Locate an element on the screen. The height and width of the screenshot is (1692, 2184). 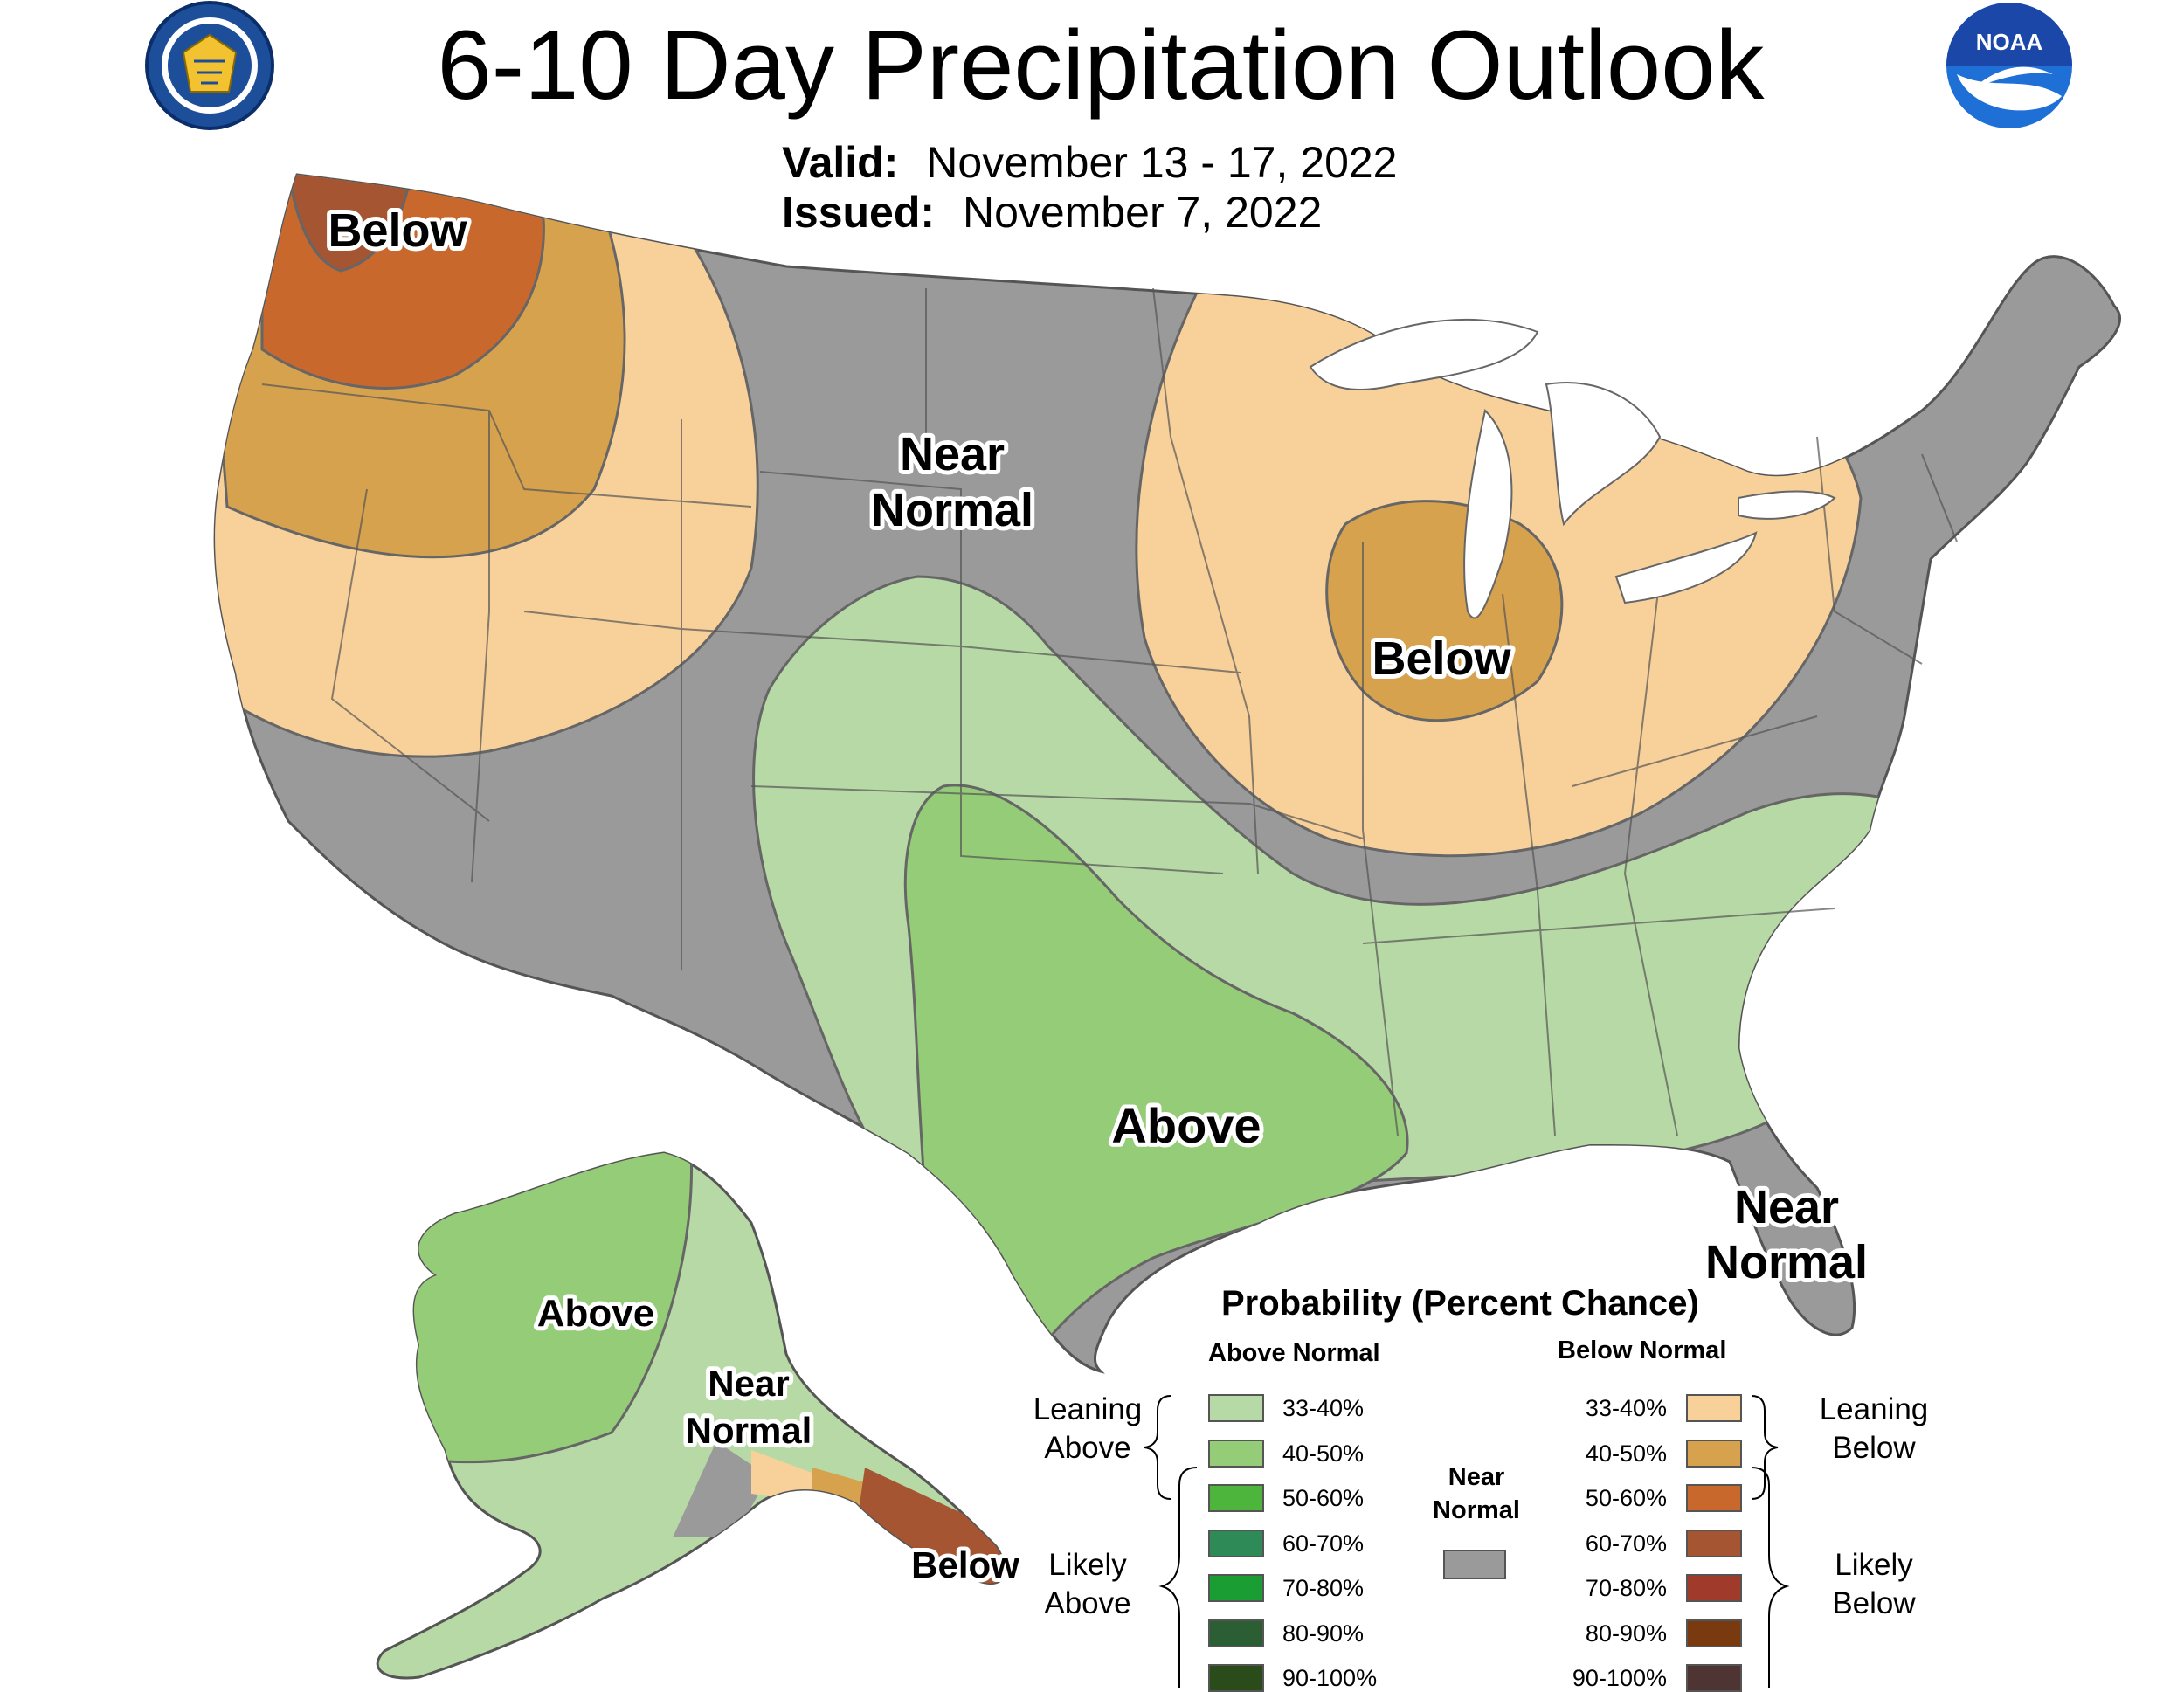
legend-braces is located at coordinates (1467, 1541).